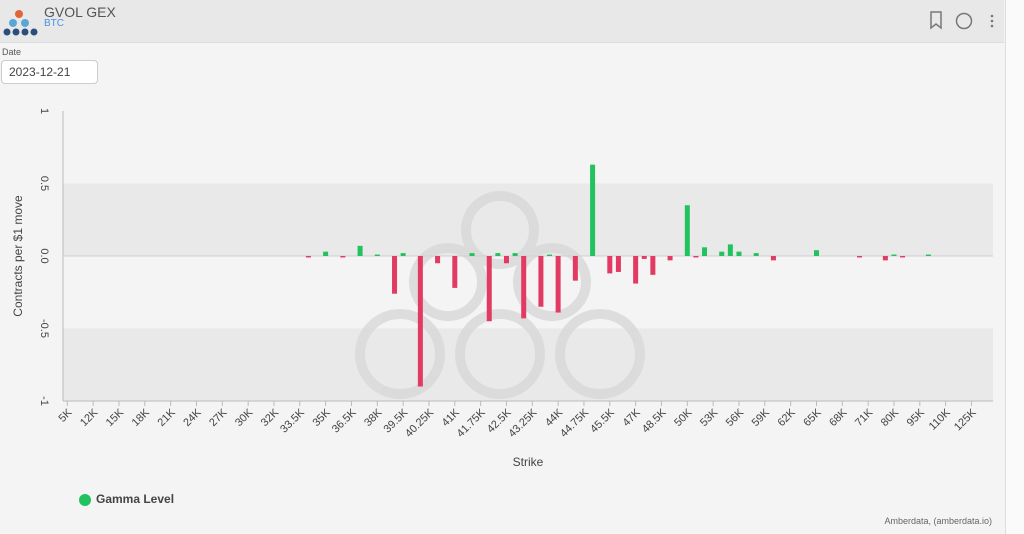  What do you see at coordinates (292, 420) in the screenshot?
I see `x-tick-label: 33.5K` at bounding box center [292, 420].